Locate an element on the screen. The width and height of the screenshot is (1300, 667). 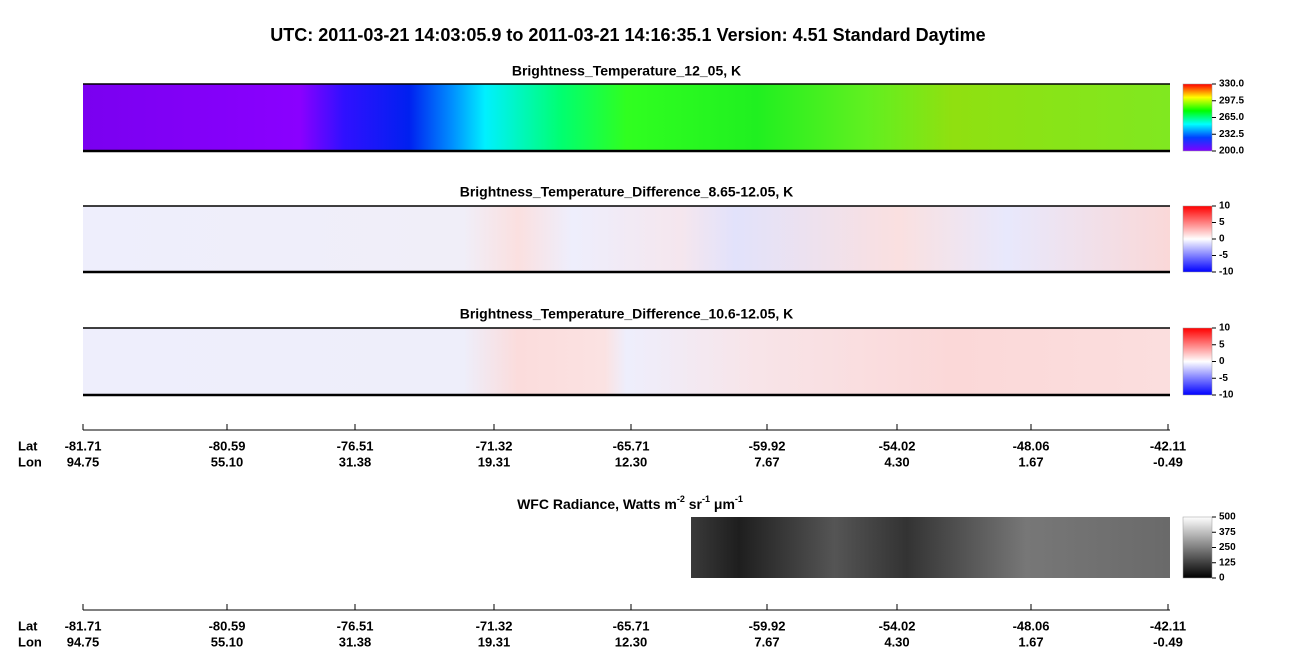
title-part: sr is located at coordinates (694, 504).